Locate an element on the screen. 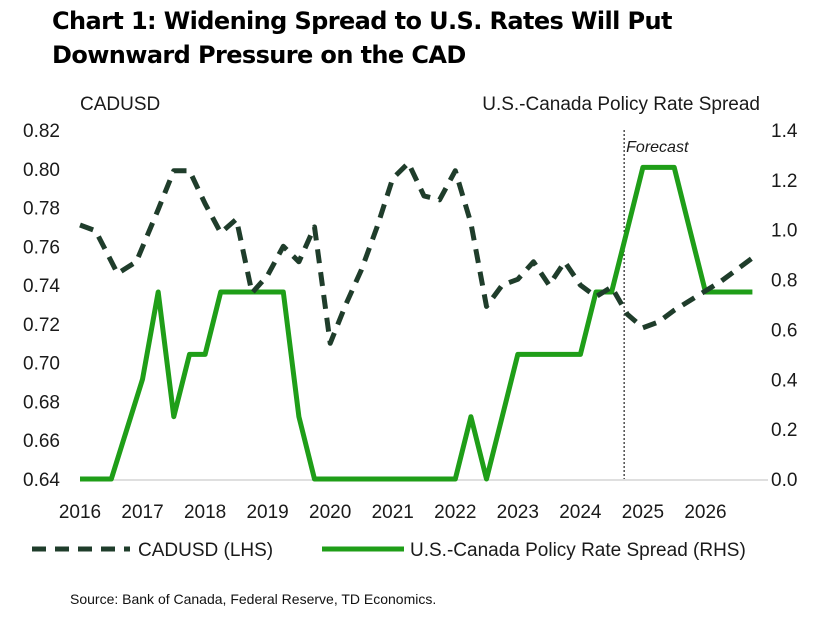  x-tick-label: 2026 is located at coordinates (705, 512).